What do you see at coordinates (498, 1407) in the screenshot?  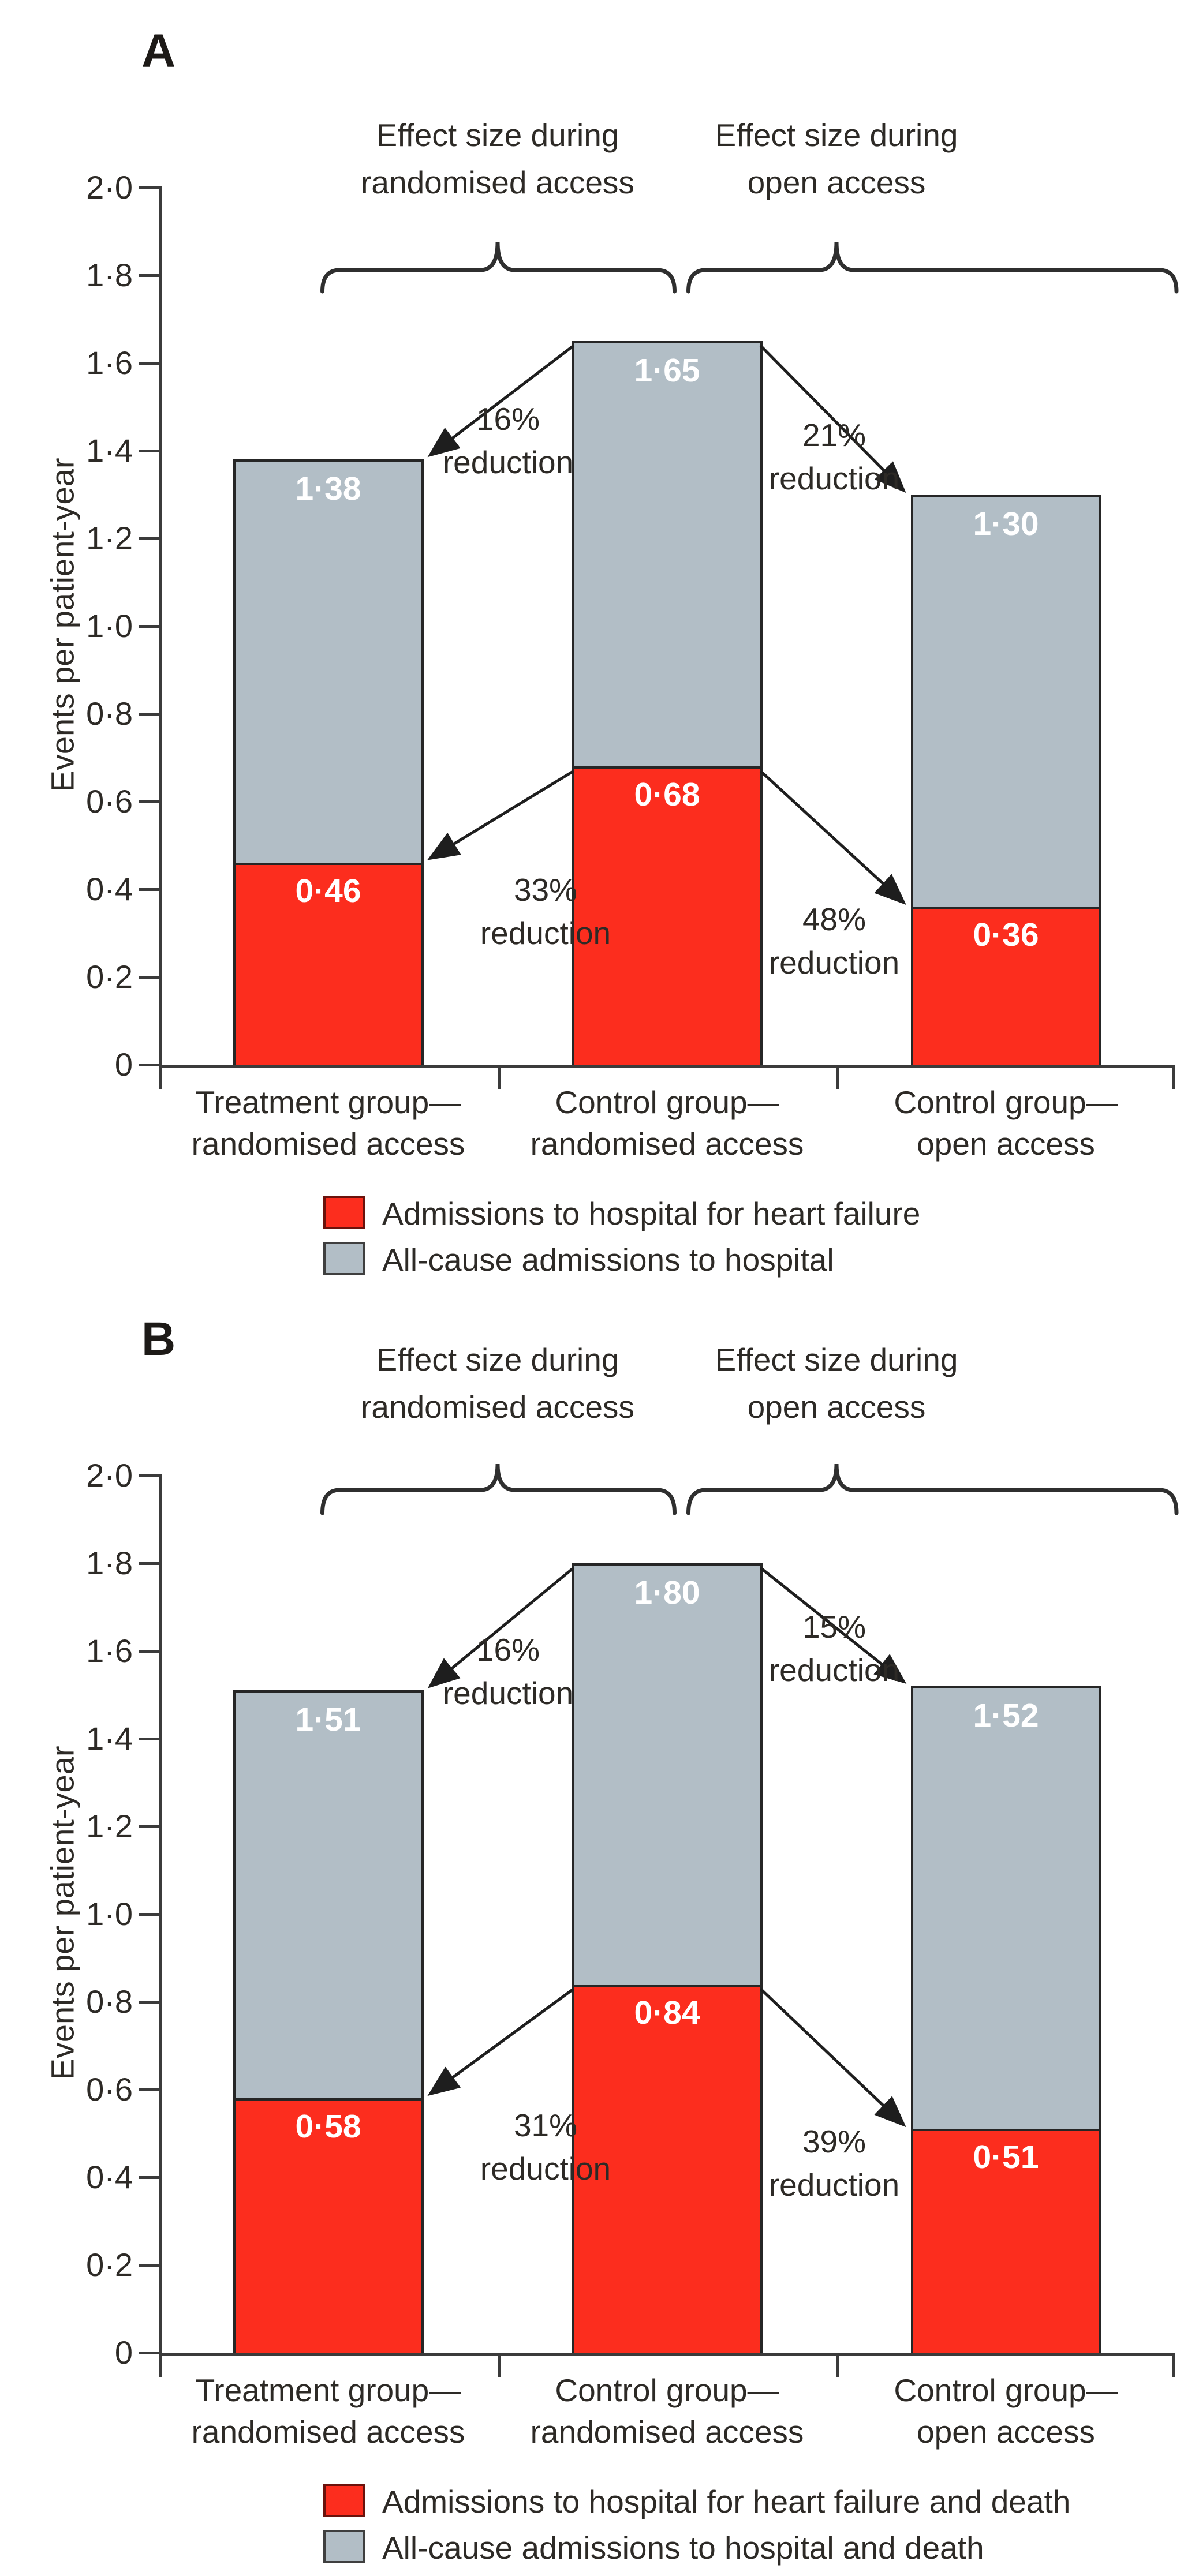 I see `effect-size-header: randomised access` at bounding box center [498, 1407].